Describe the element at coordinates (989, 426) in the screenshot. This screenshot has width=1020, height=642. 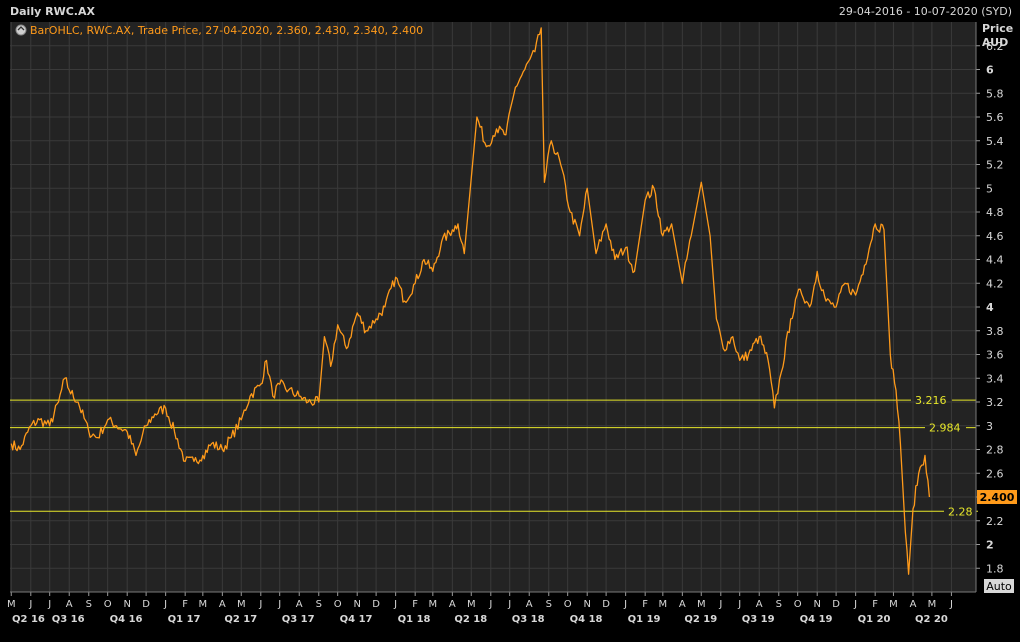
I see `y-tick-label: 3` at that location.